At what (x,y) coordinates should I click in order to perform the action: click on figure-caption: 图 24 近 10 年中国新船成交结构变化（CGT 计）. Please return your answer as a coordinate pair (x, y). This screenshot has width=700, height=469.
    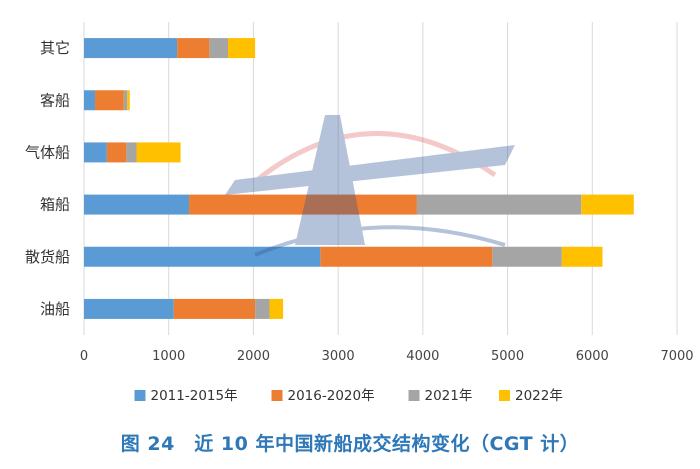
    Looking at the image, I should click on (350, 444).